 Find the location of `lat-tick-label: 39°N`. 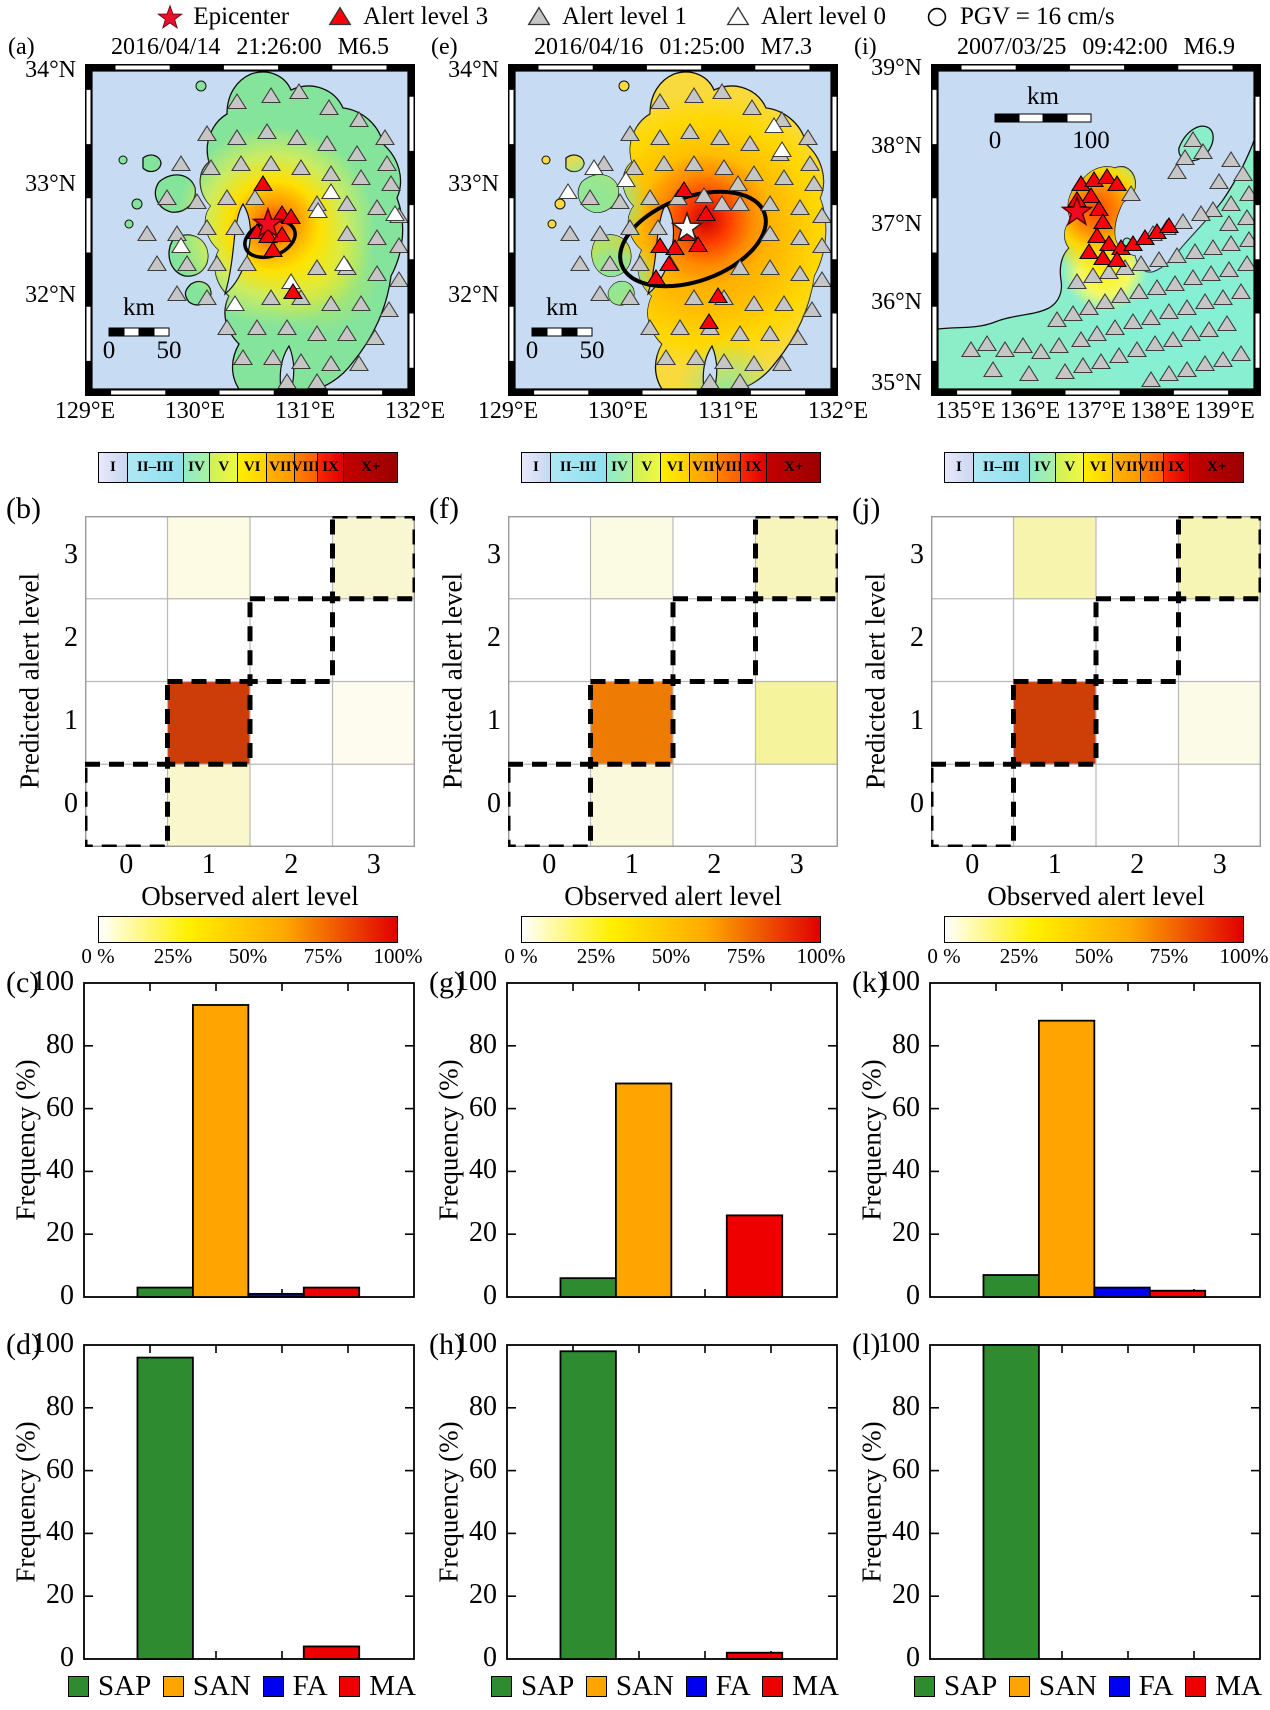

lat-tick-label: 39°N is located at coordinates (896, 67).